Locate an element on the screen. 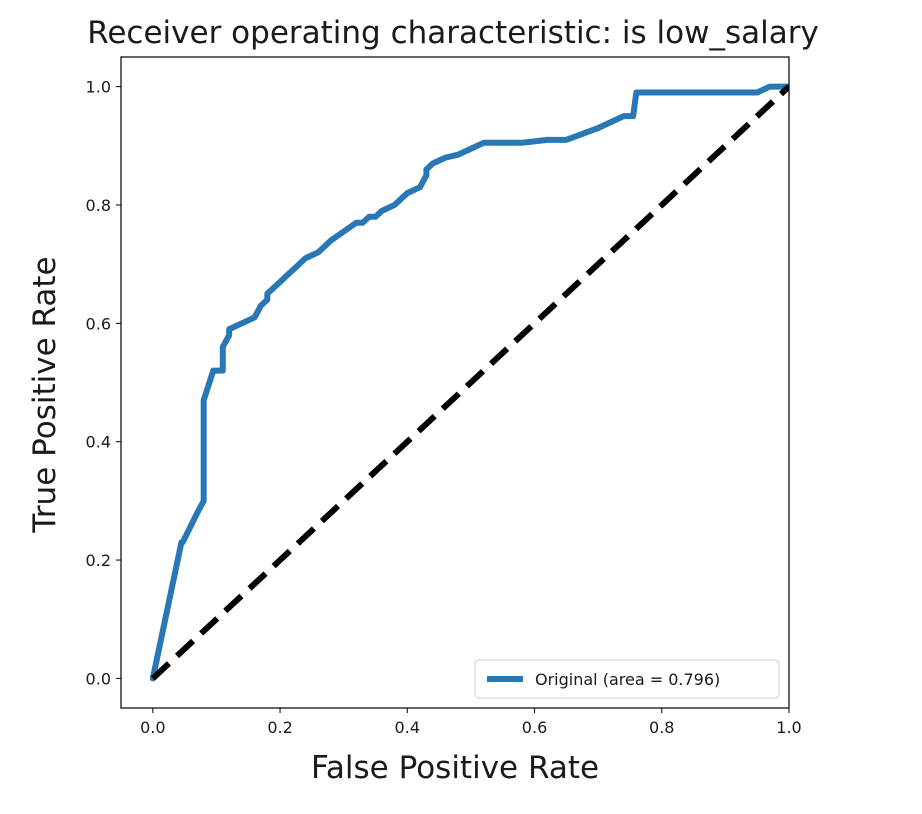 Image resolution: width=922 pixels, height=814 pixels. legend-box is located at coordinates (627, 679).